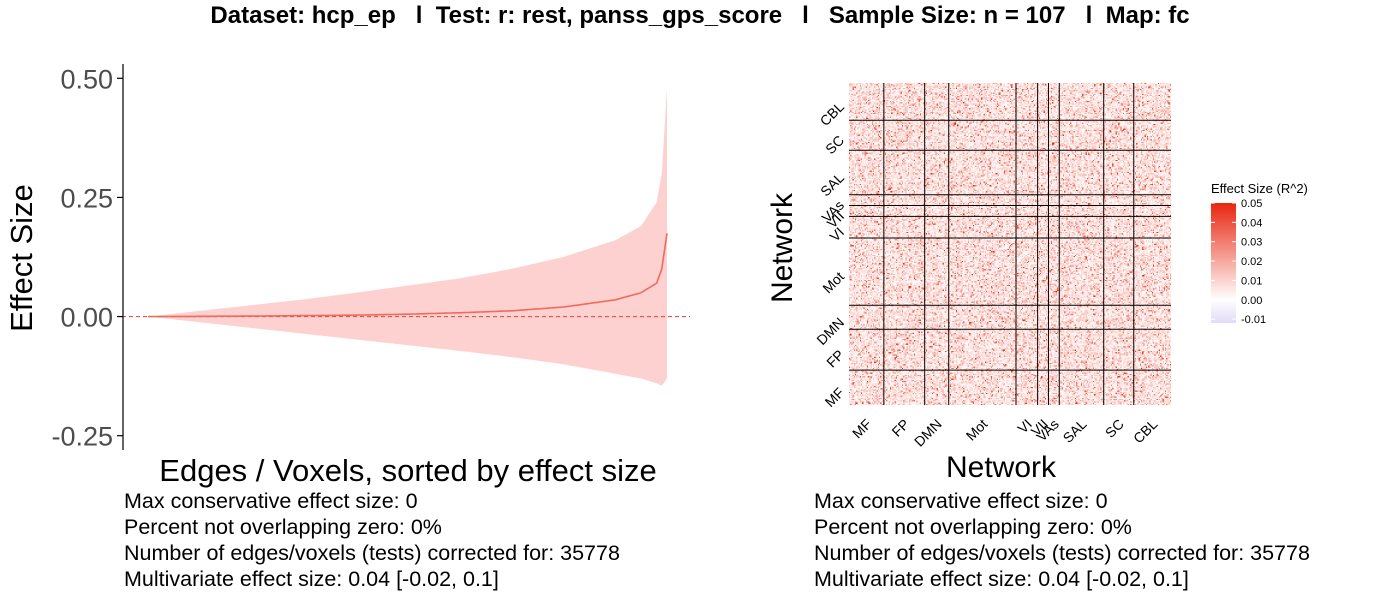 Image resolution: width=1400 pixels, height=600 pixels. I want to click on network-boundaries, so click(1010, 244).